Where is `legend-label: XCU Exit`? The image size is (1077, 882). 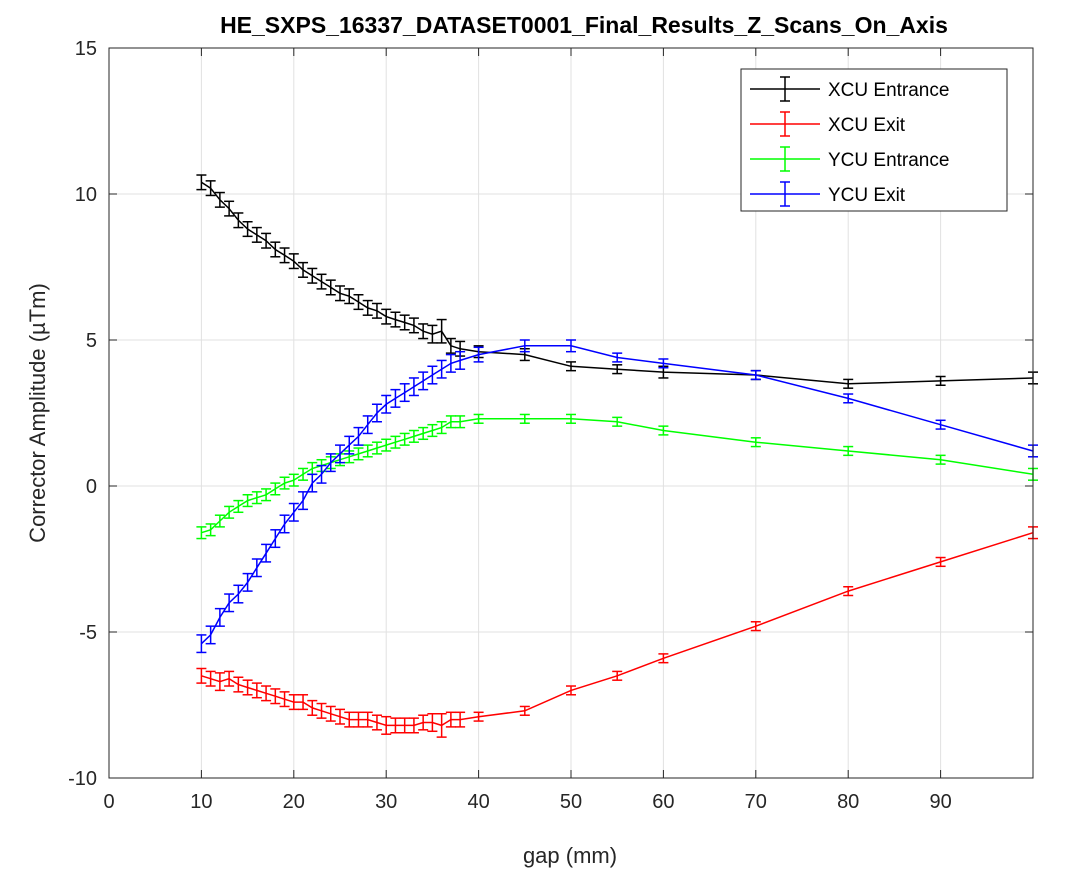
legend-label: XCU Exit is located at coordinates (867, 125).